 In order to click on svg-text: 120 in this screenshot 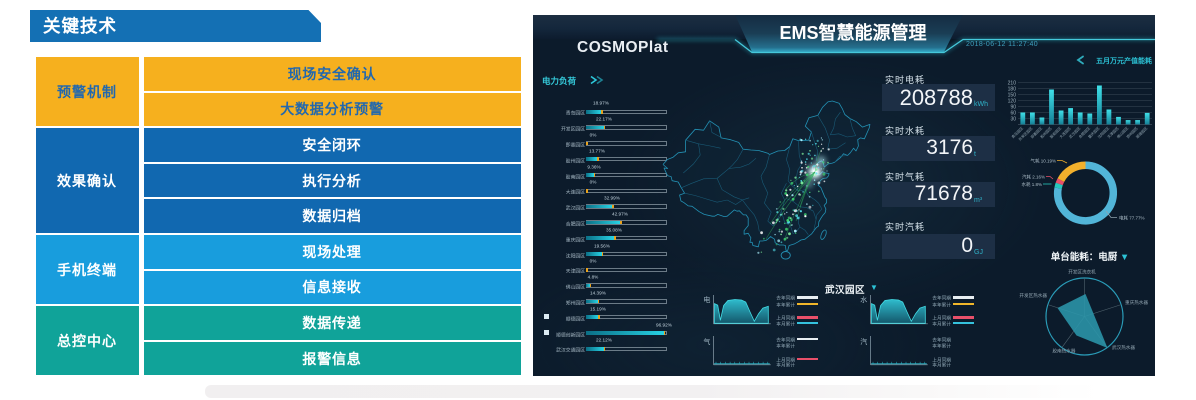, I will do `click(1012, 101)`.